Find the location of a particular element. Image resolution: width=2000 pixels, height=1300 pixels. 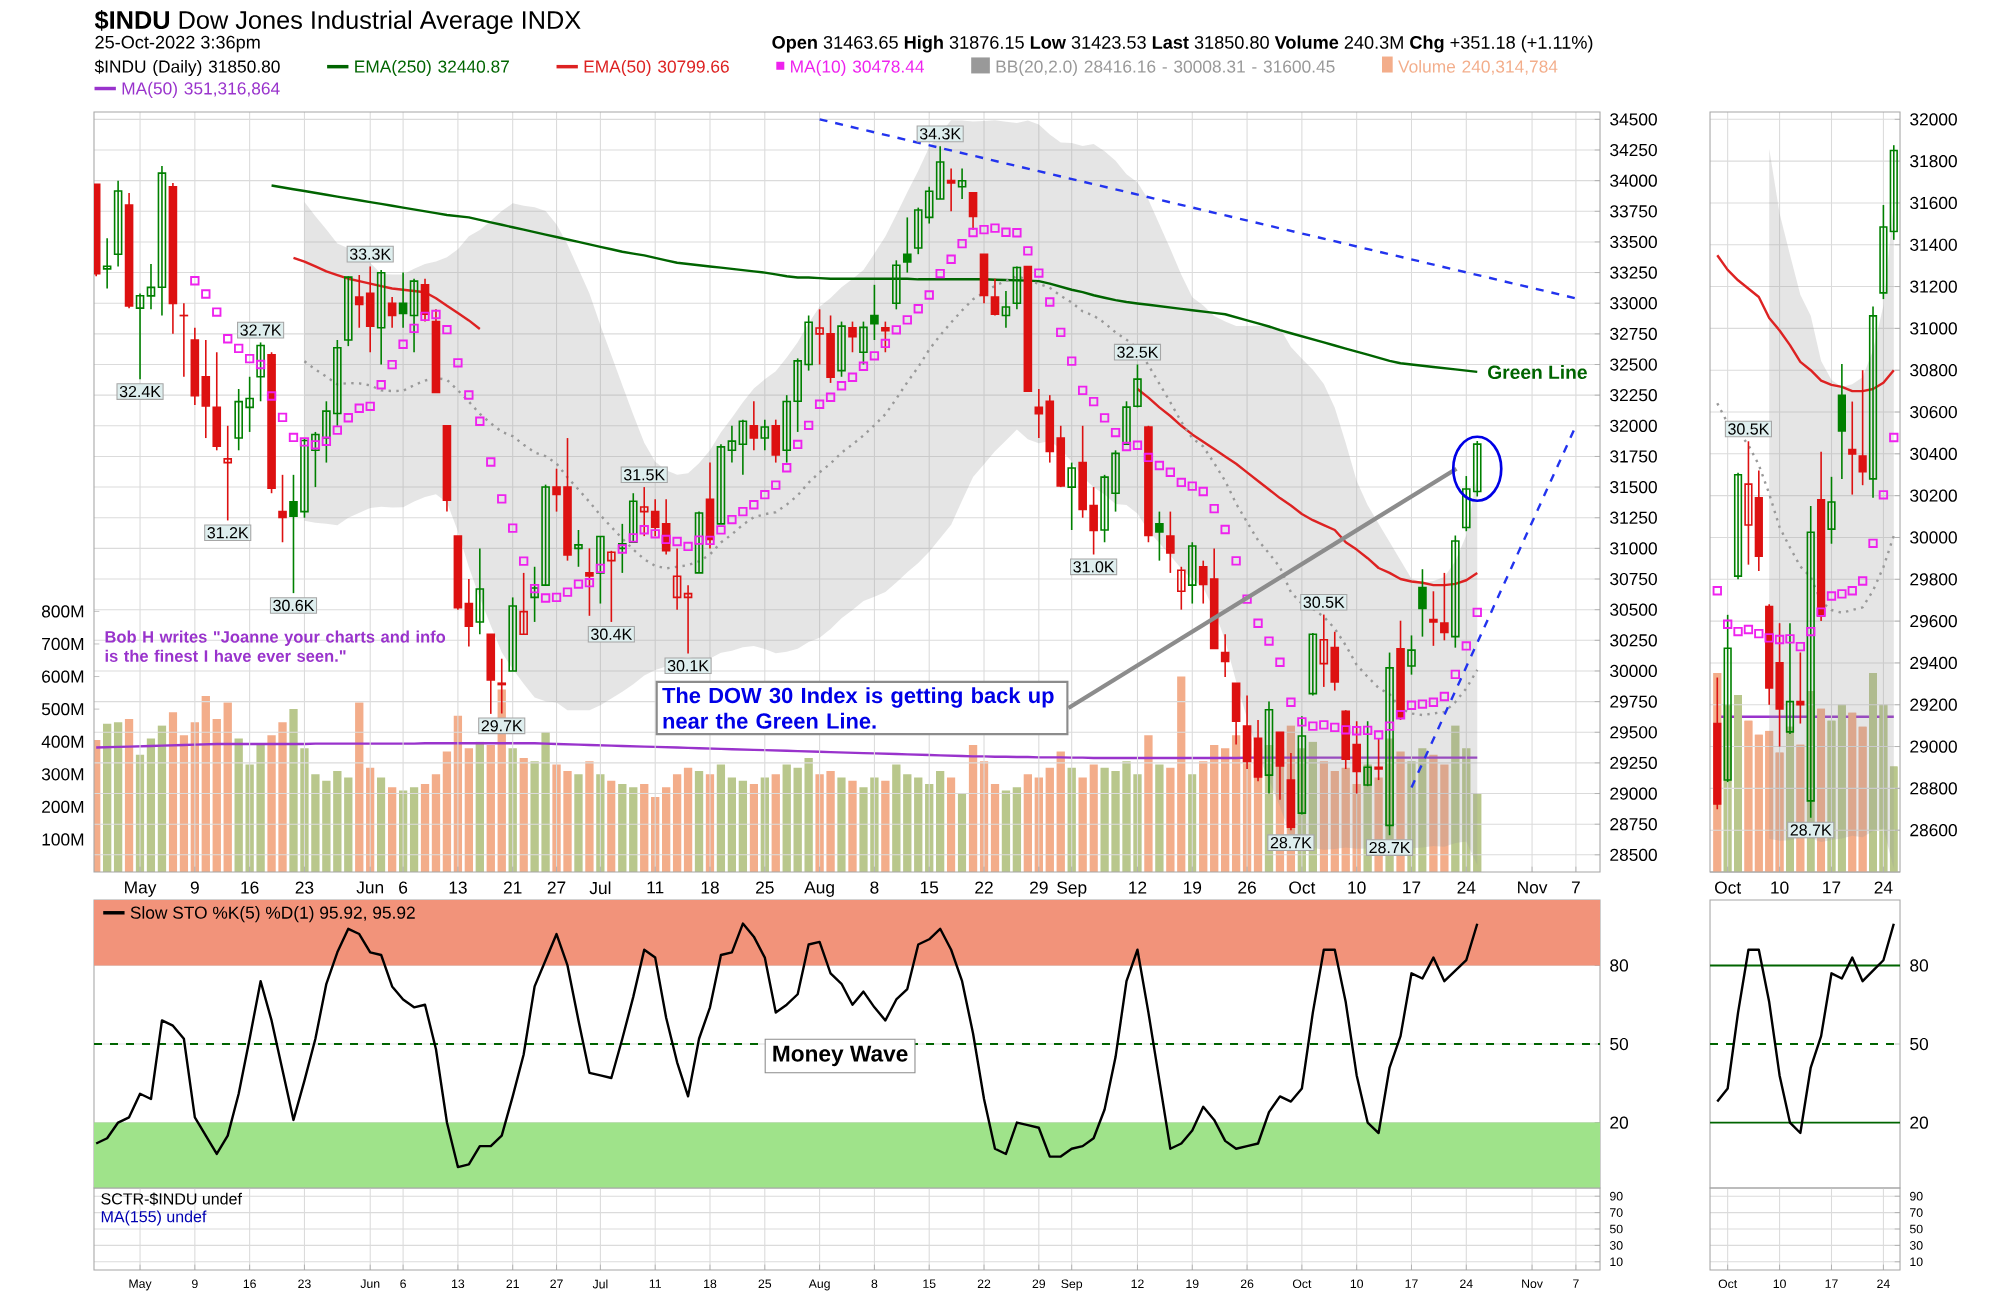

y-tick-label: 31750 is located at coordinates (1633, 456).